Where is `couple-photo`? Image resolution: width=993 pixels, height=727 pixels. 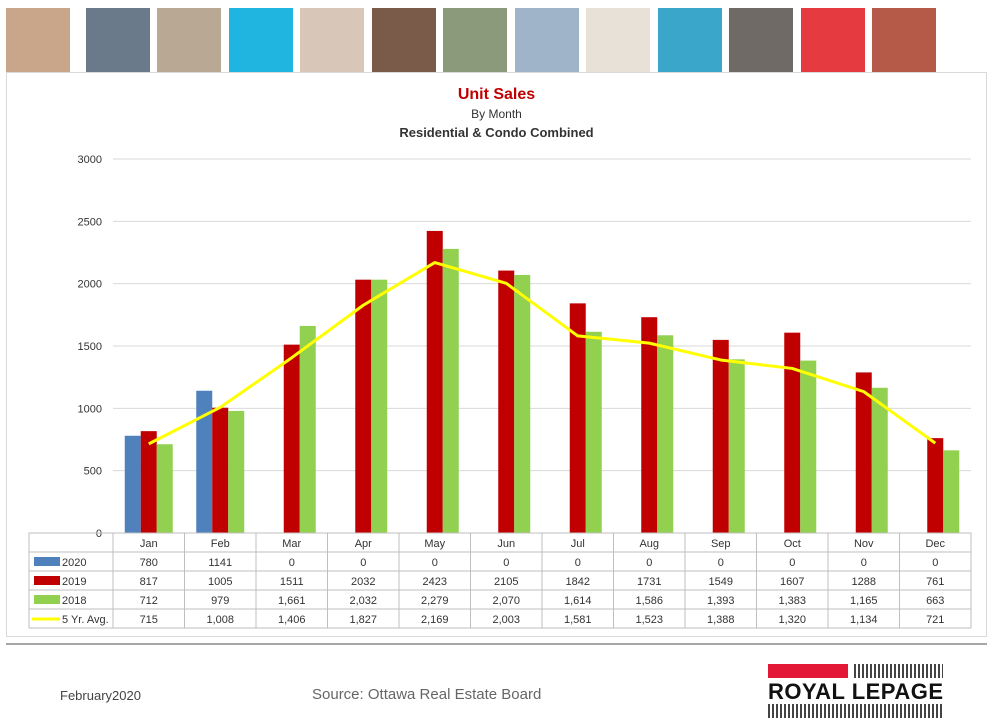
couple-photo is located at coordinates (404, 40).